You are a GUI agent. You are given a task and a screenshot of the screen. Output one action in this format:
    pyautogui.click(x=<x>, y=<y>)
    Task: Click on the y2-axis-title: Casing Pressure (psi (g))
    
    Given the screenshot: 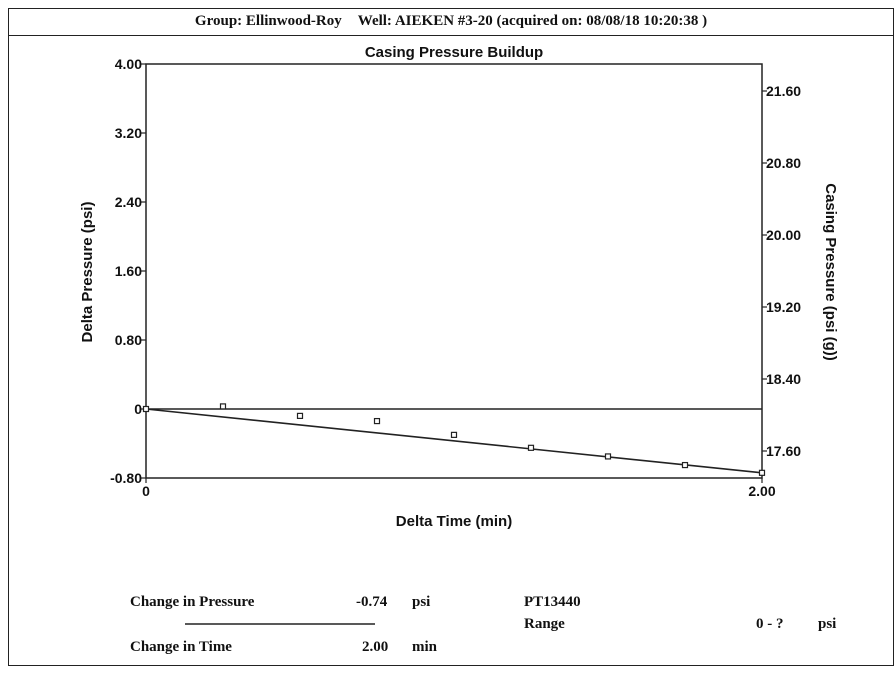 What is the action you would take?
    pyautogui.click(x=830, y=272)
    